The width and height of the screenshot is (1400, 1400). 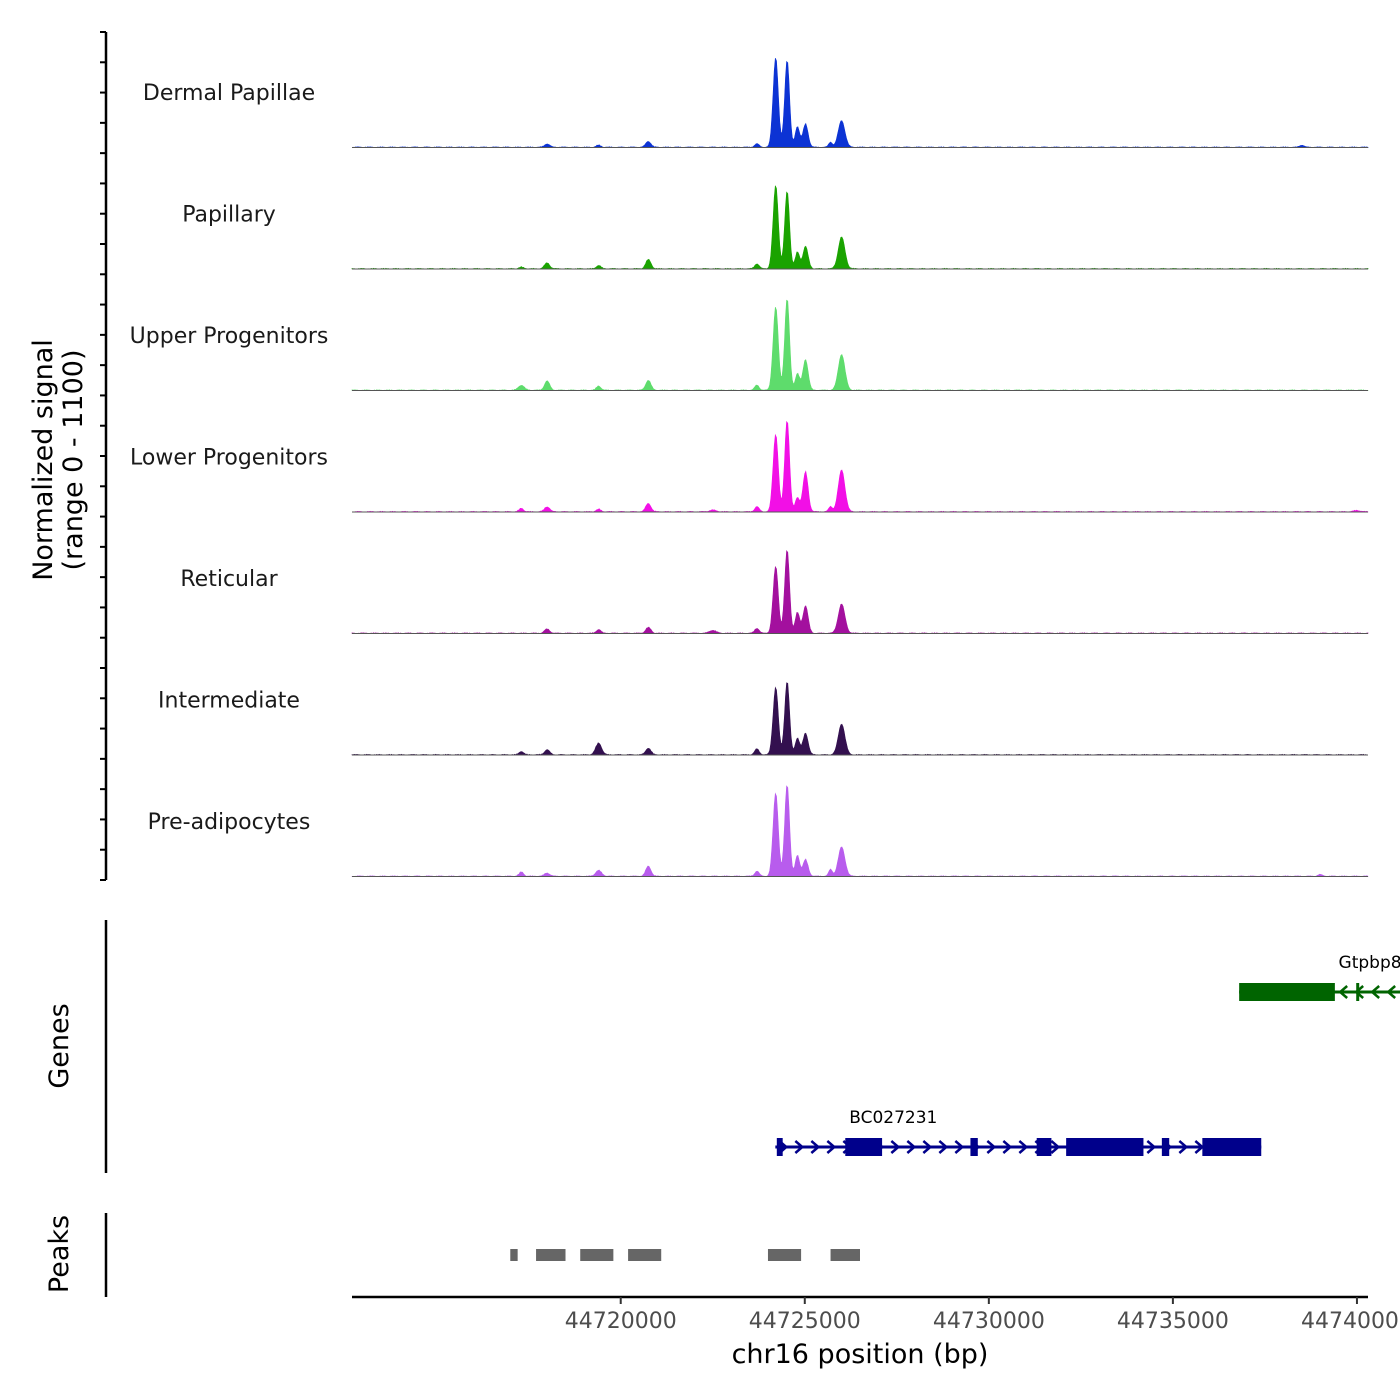 I want to click on track-3: Lower Progenitors, so click(x=749, y=466).